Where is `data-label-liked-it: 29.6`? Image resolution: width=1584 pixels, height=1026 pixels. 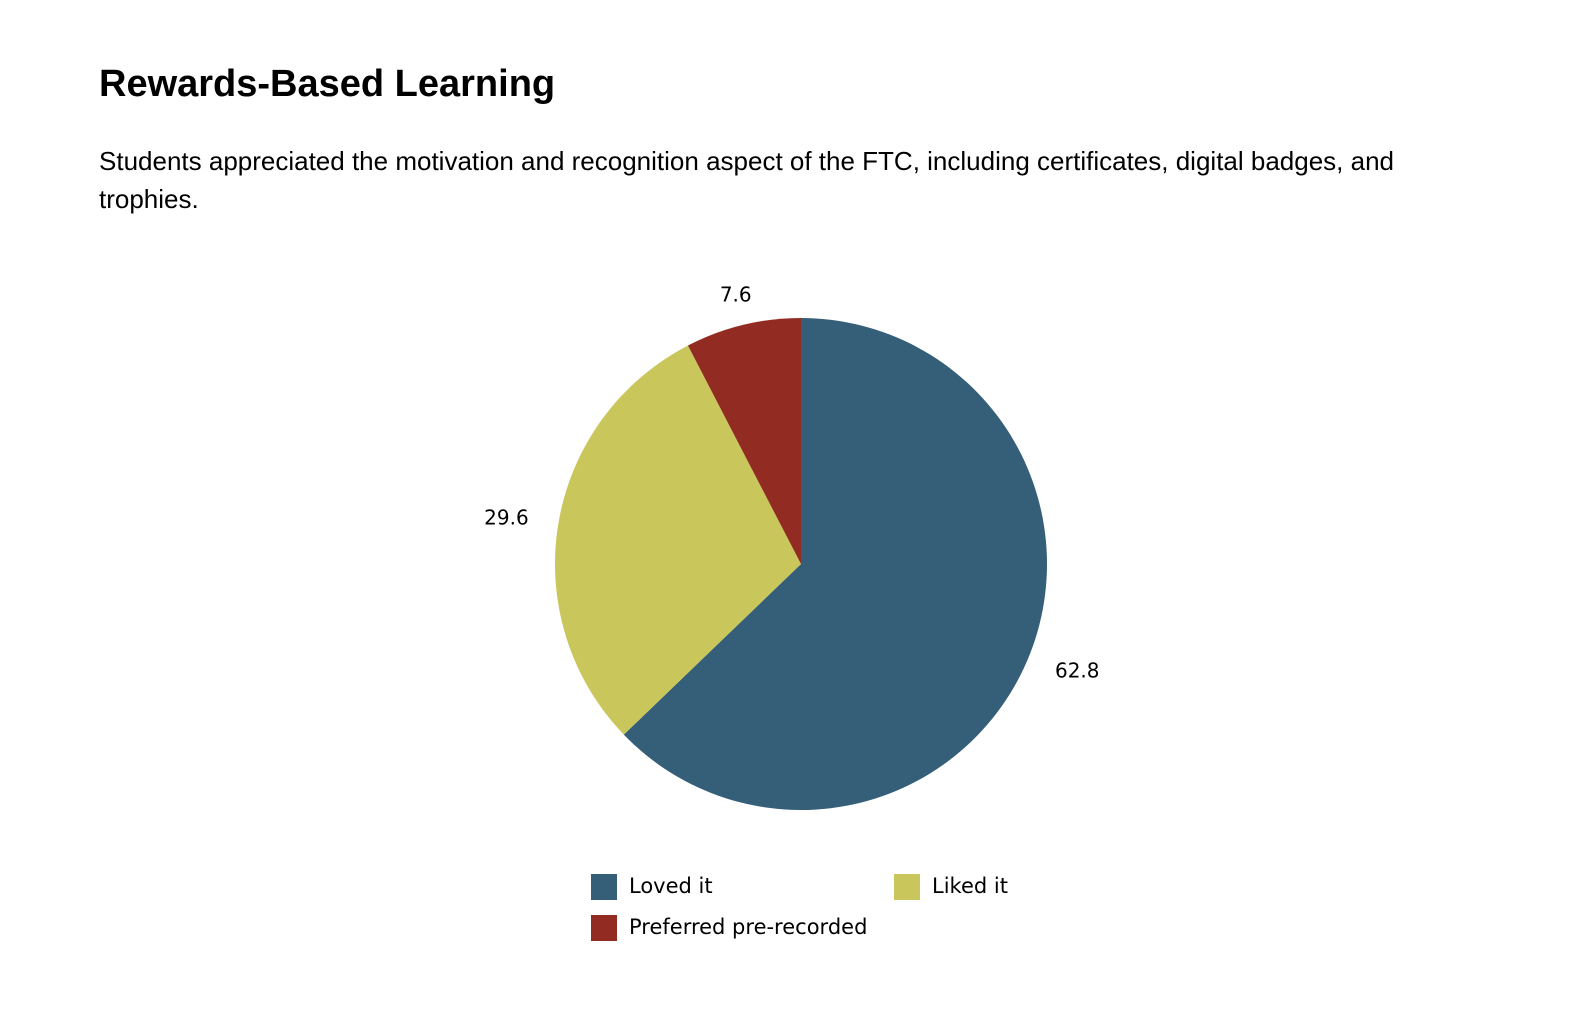
data-label-liked-it: 29.6 is located at coordinates (506, 518).